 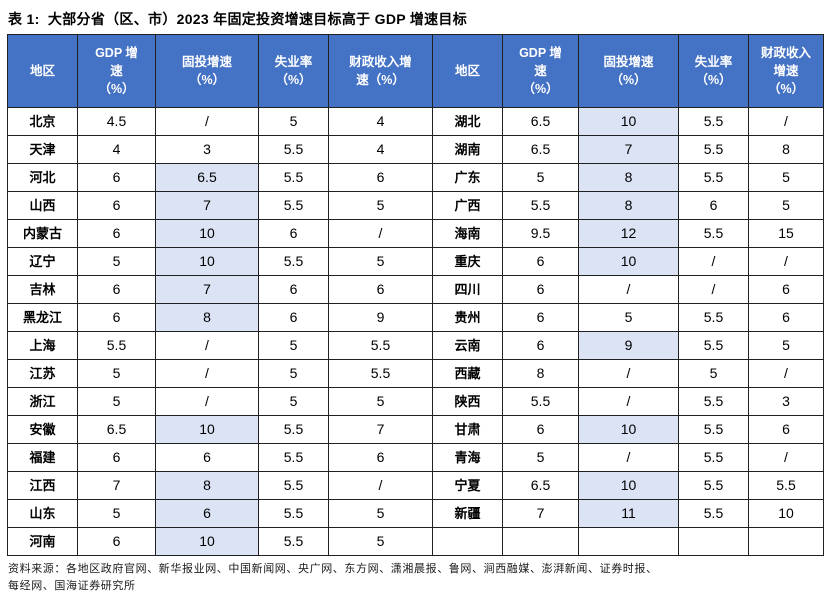 I want to click on fiscal-revenue-growth-cell: 4, so click(x=380, y=149).